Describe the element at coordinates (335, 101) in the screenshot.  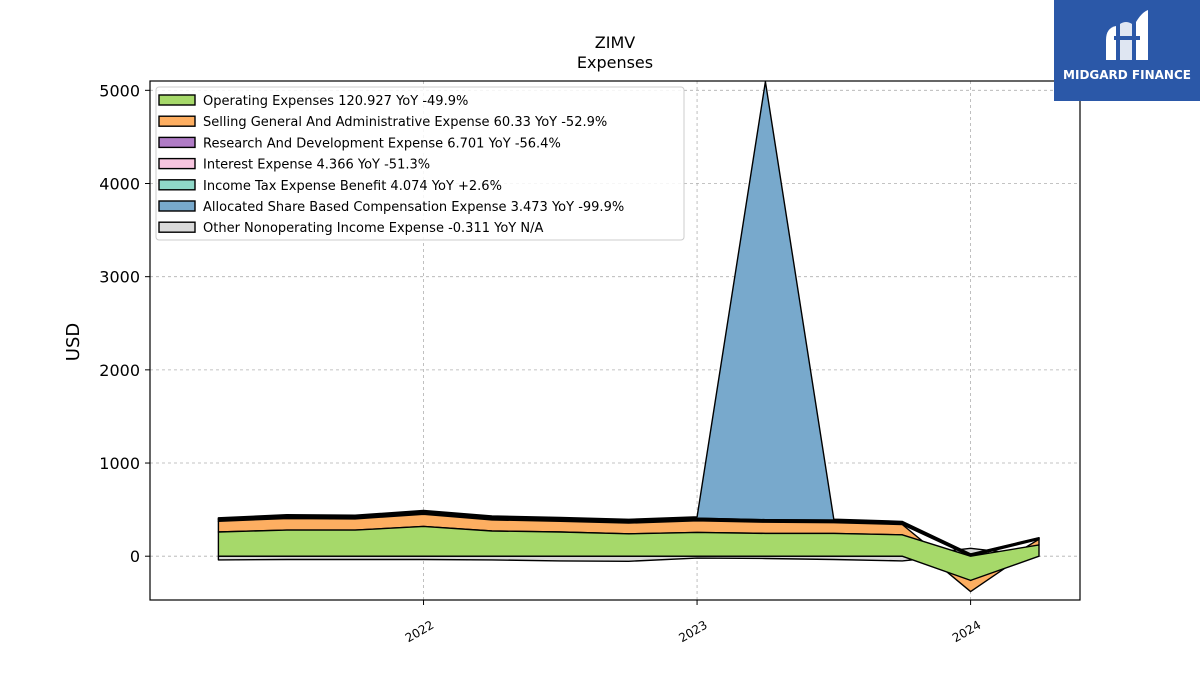
I see `legend-label: Operating Expenses 120.927 YoY -49.9%` at that location.